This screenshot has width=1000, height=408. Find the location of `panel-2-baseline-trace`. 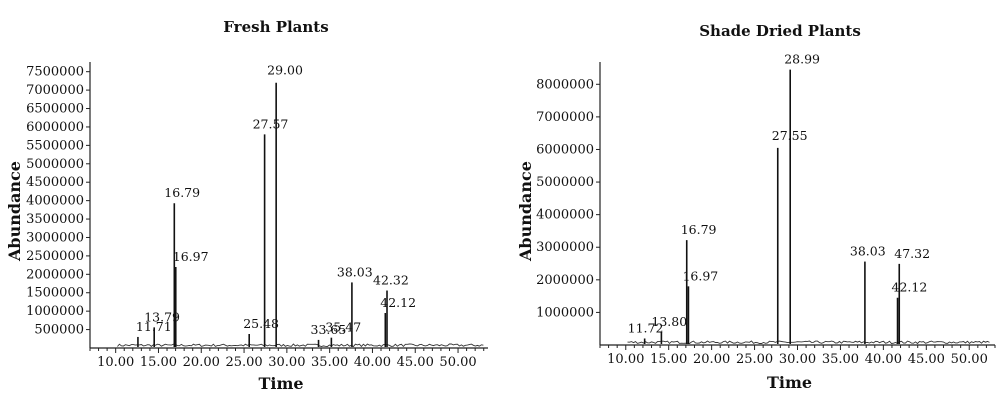

panel-2-baseline-trace is located at coordinates (808, 342).